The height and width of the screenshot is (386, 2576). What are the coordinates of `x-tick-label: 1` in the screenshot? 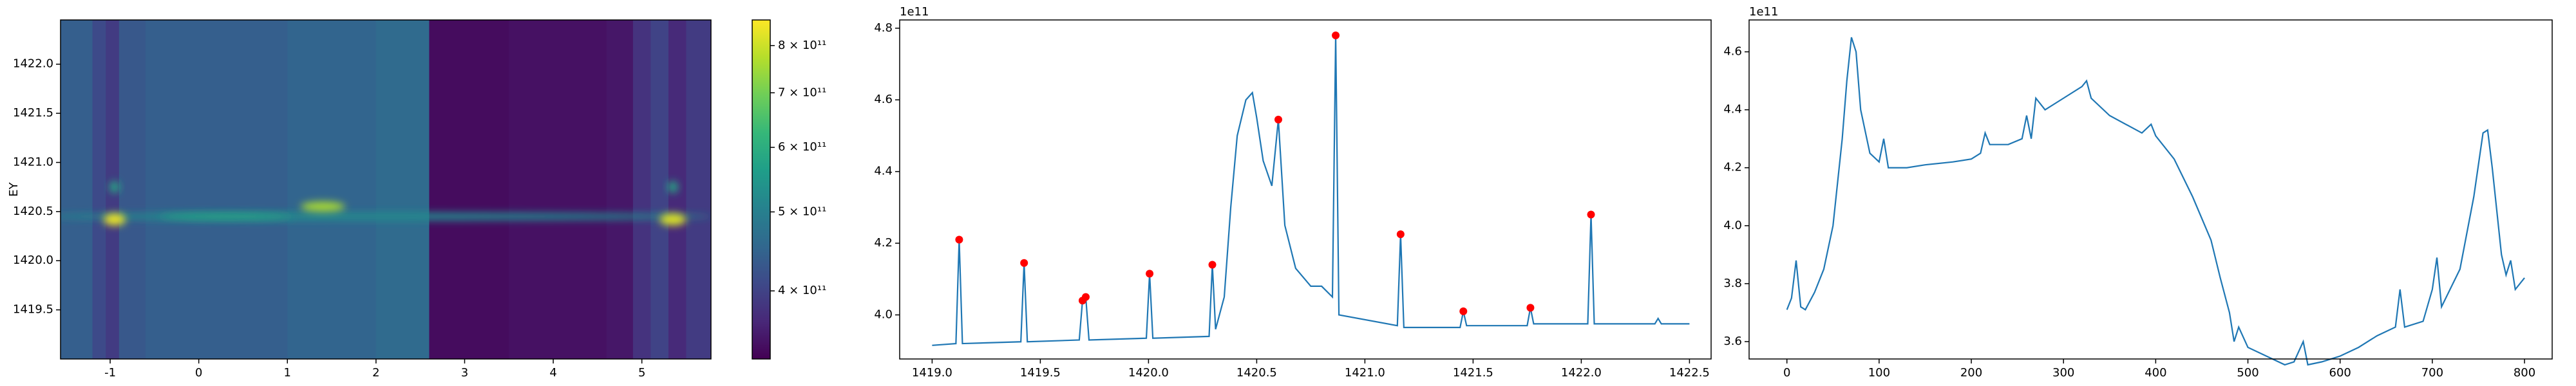 It's located at (287, 373).